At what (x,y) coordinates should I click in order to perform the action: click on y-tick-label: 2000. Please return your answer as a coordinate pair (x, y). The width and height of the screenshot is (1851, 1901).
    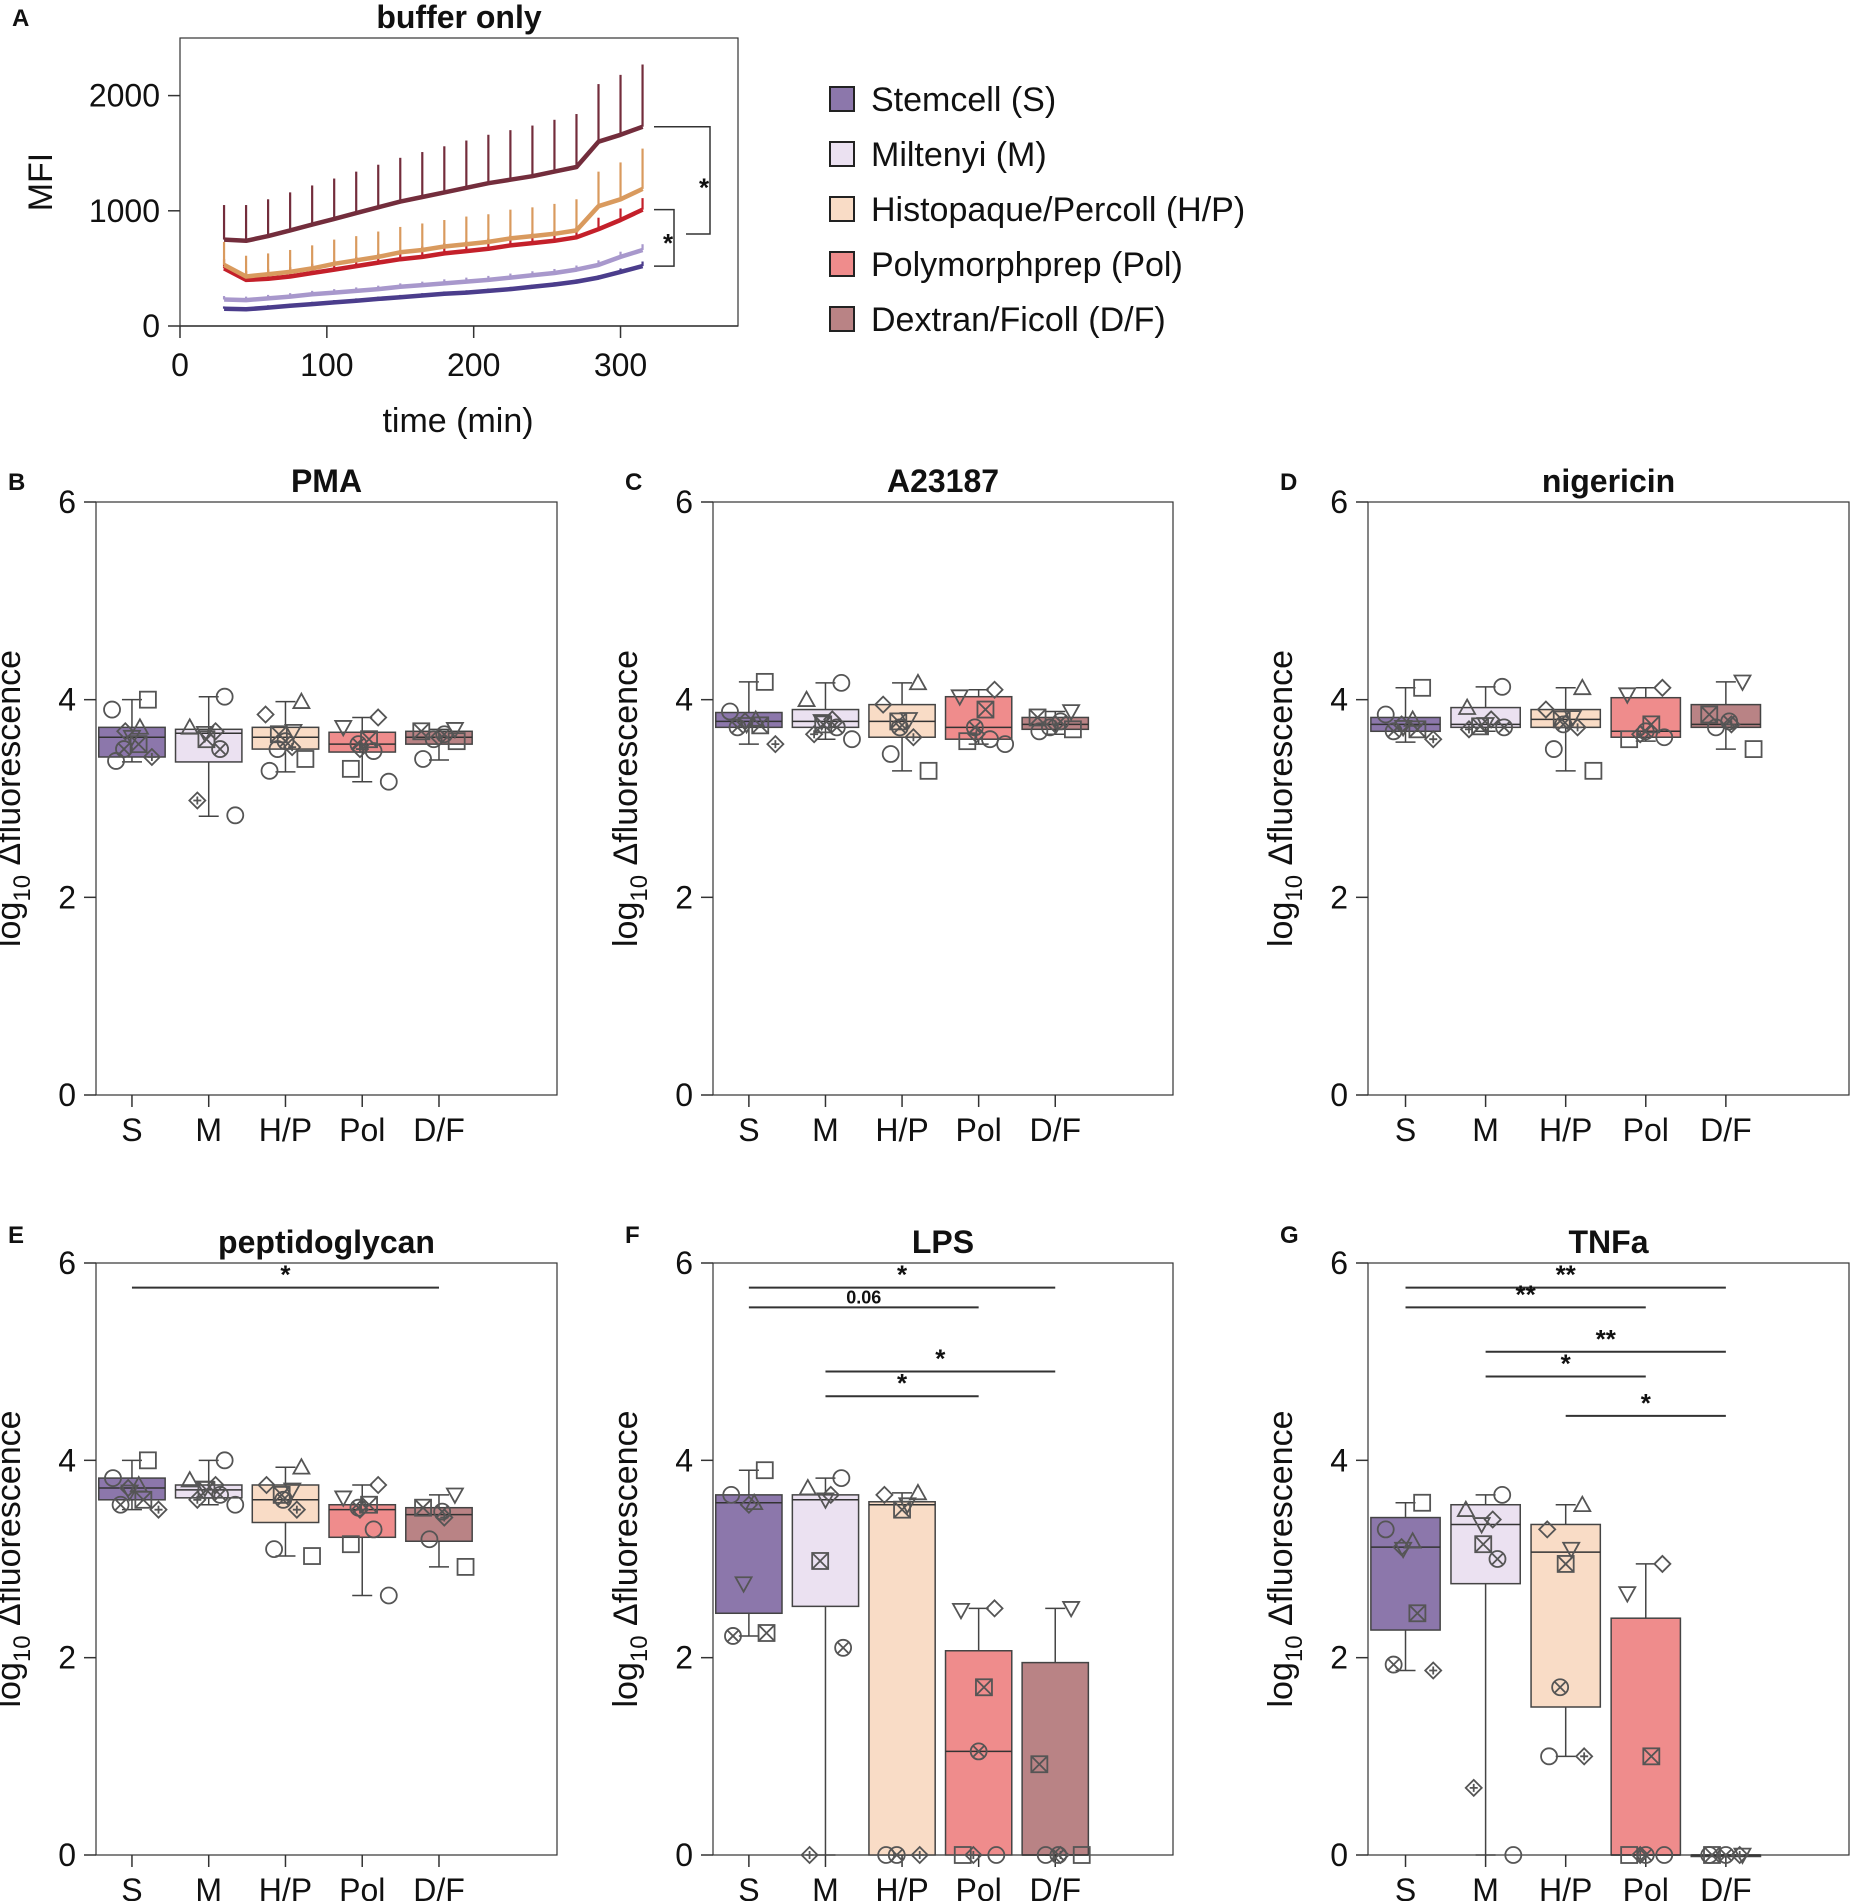
    Looking at the image, I should click on (124, 96).